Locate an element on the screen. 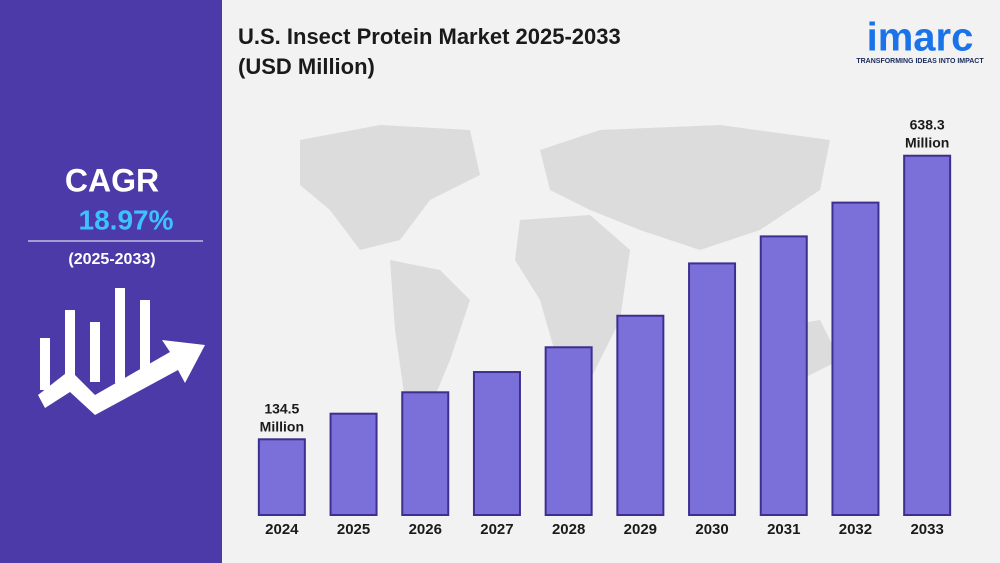 The image size is (1000, 563). chart-title: U.S. Insect Protein Market 2025-2033 is located at coordinates (429, 36).